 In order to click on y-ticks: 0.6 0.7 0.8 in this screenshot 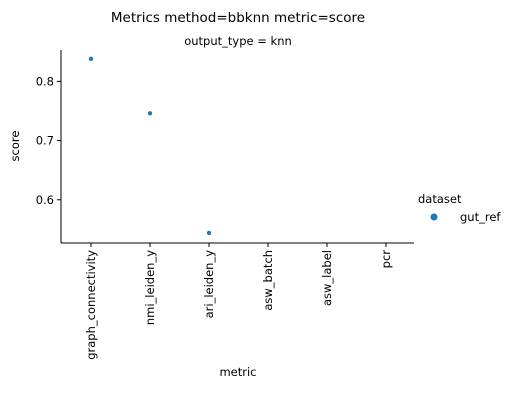, I will do `click(48, 140)`.